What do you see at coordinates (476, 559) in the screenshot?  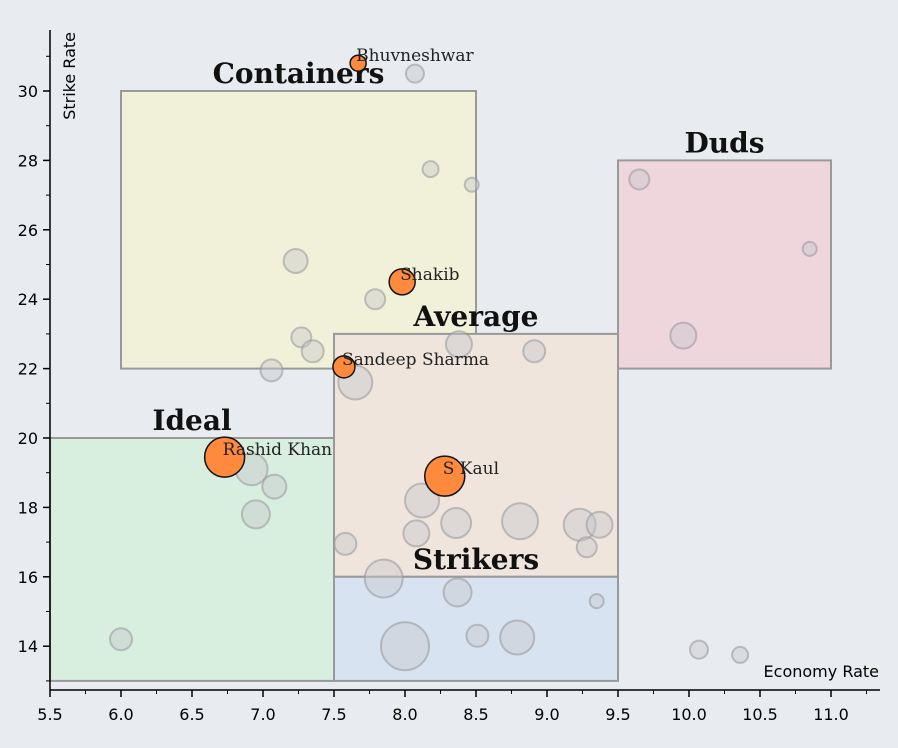 I see `zone-label-strikers: Strikers` at bounding box center [476, 559].